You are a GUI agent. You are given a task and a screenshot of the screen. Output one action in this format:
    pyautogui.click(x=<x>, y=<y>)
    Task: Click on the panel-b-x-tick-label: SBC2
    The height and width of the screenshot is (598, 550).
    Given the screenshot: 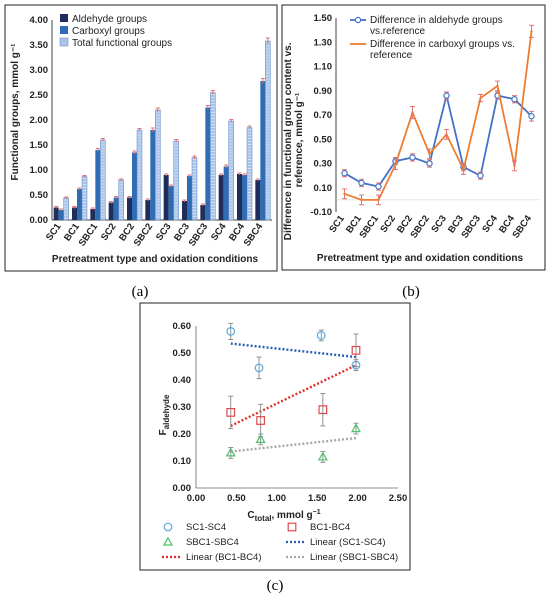 What is the action you would take?
    pyautogui.click(x=420, y=226)
    